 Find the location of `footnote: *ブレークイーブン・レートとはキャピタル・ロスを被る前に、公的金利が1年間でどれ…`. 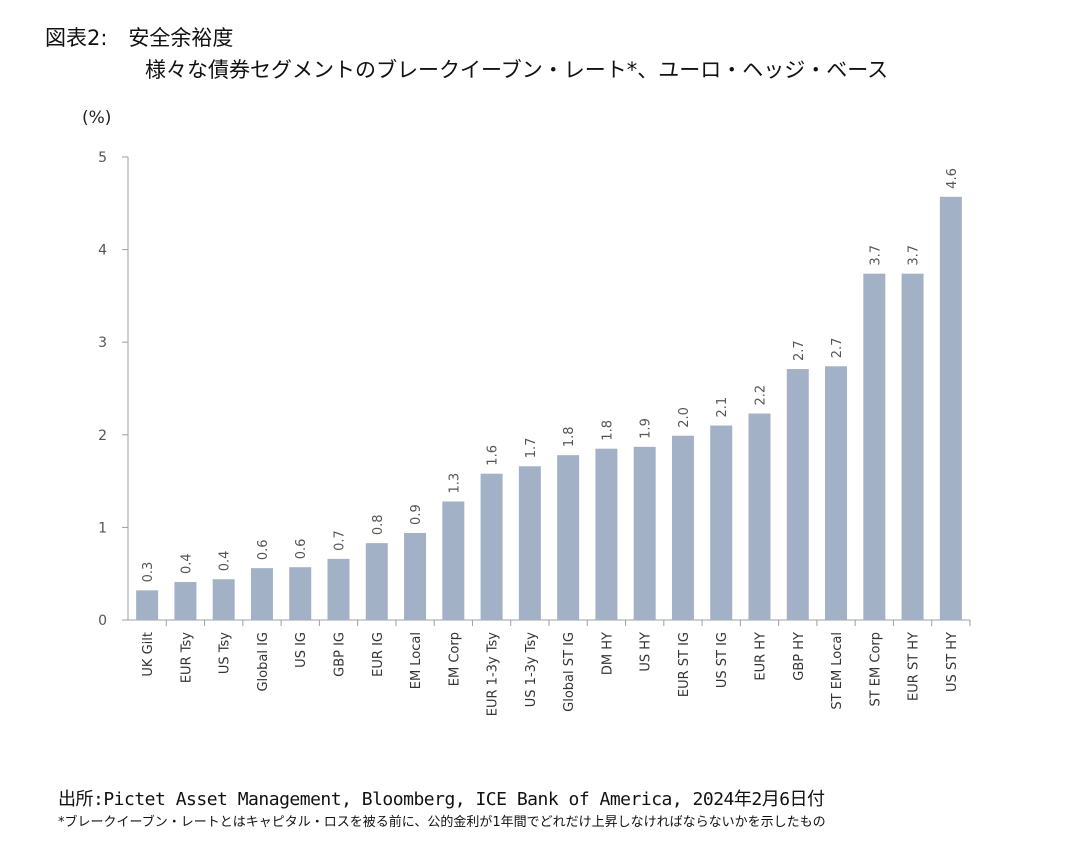

footnote: *ブレークイーブン・レートとはキャピタル・ロスを被る前に、公的金利が1年間でどれ… is located at coordinates (442, 822).